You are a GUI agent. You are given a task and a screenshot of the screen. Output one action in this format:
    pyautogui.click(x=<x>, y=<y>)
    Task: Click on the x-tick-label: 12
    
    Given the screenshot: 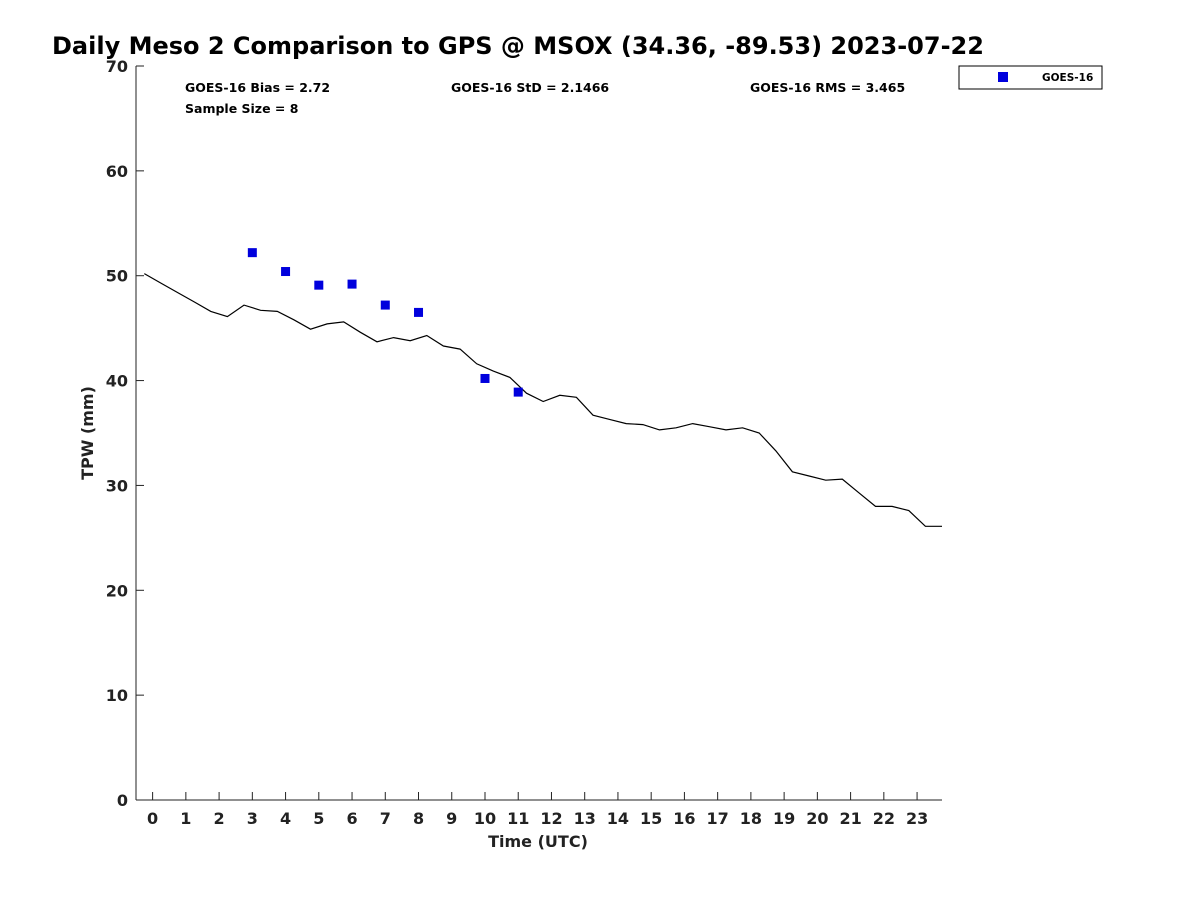 What is the action you would take?
    pyautogui.click(x=551, y=818)
    